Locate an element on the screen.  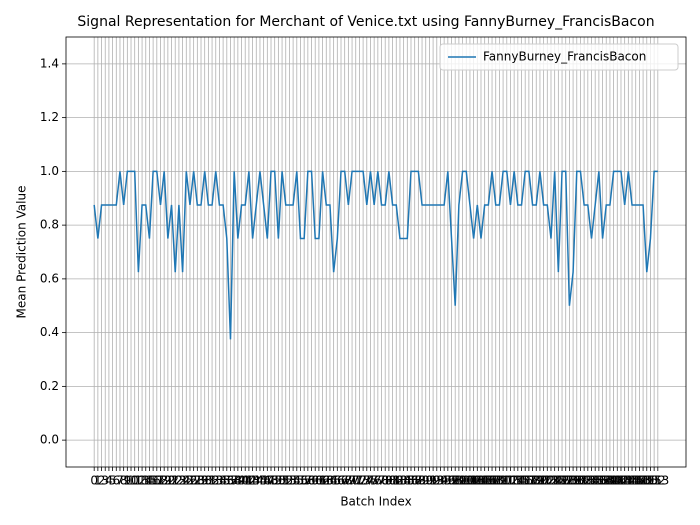
x-tick-label: 139 is located at coordinates (606, 481).